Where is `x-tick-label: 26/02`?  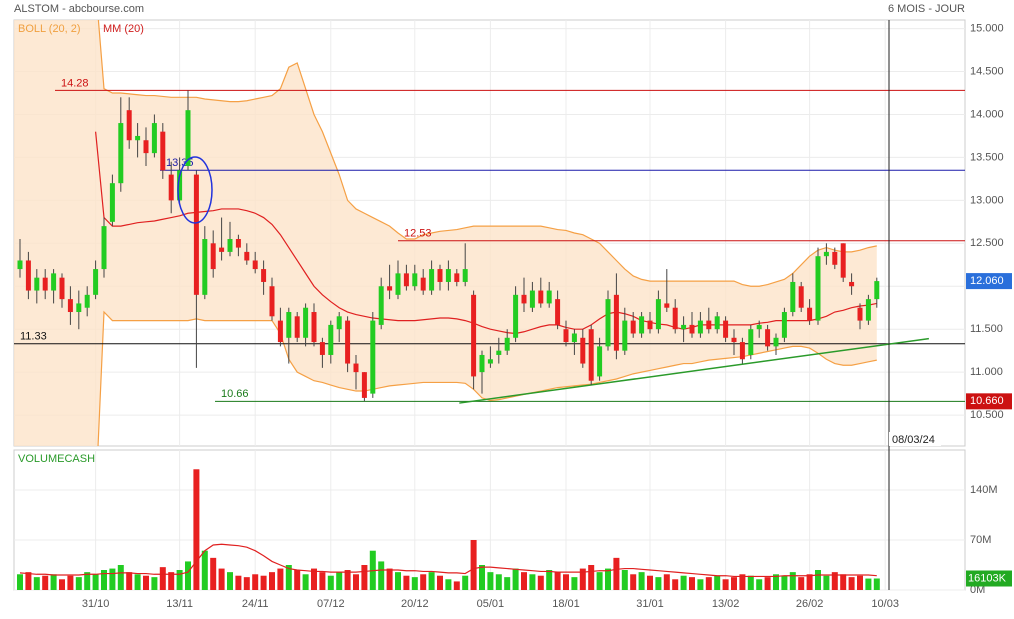 x-tick-label: 26/02 is located at coordinates (810, 604).